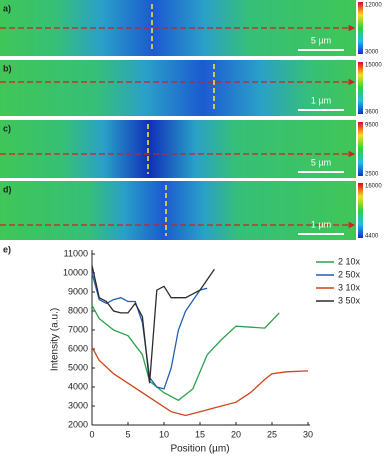  Describe the element at coordinates (78, 405) in the screenshot. I see `y-tick-label: 3000` at that location.